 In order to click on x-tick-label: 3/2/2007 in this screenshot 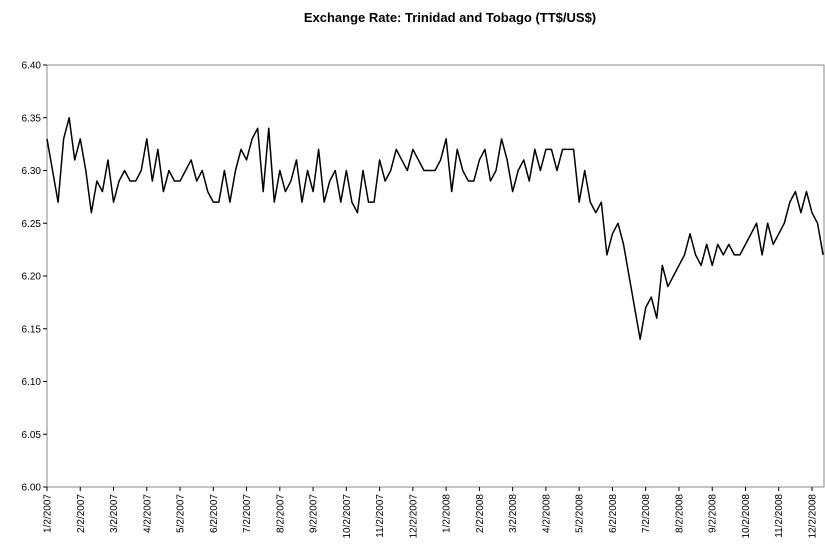, I will do `click(114, 513)`.